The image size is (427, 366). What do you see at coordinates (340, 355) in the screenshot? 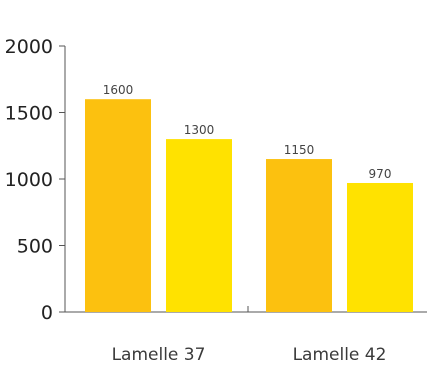
I see `x-category-label: Lamelle 42` at bounding box center [340, 355].